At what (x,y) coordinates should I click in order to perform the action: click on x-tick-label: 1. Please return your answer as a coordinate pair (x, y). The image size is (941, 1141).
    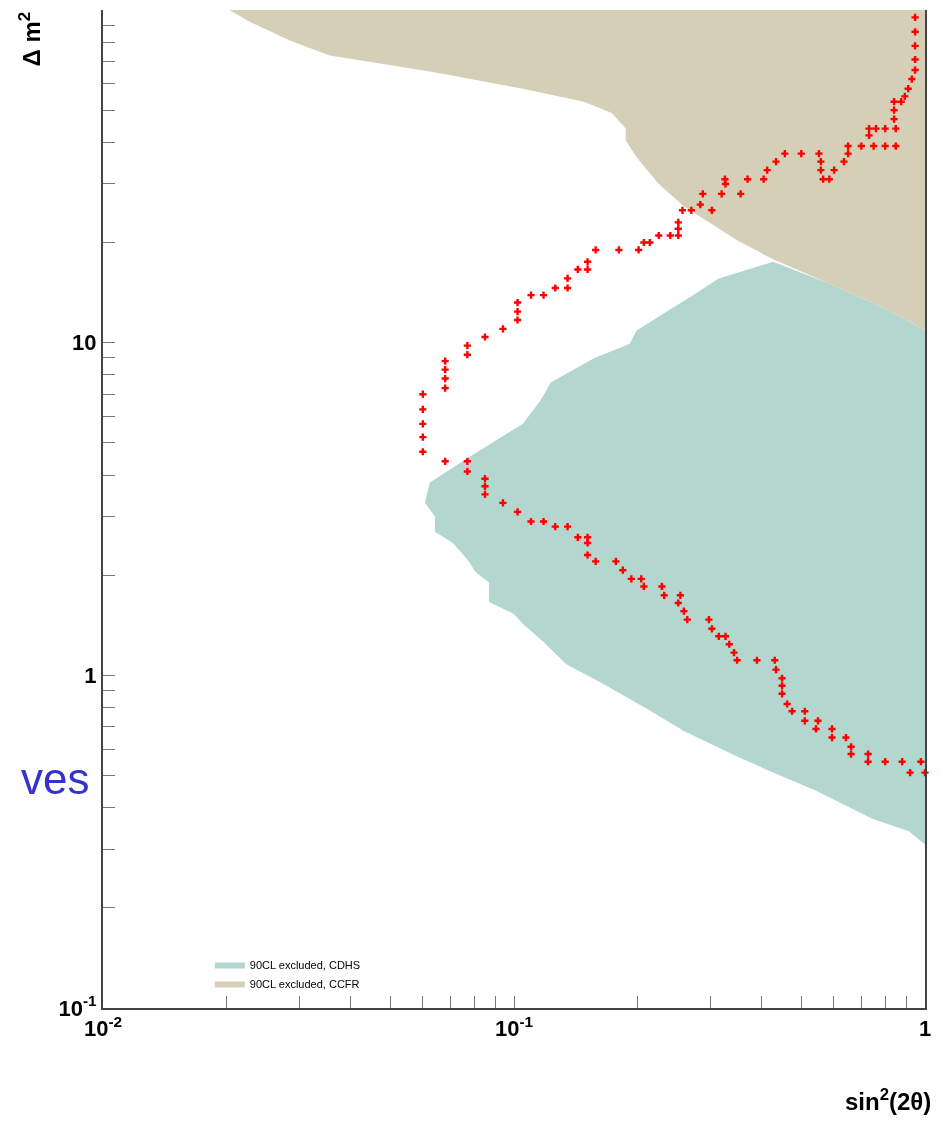
    Looking at the image, I should click on (925, 1029).